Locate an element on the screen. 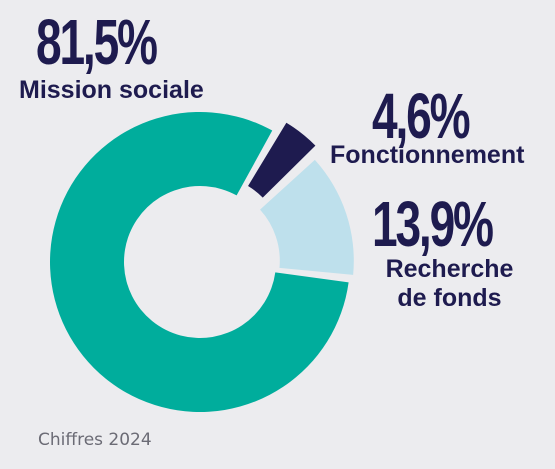 This screenshot has width=555, height=469. recherche-de-fonds-label-line1: Recherche is located at coordinates (449, 269).